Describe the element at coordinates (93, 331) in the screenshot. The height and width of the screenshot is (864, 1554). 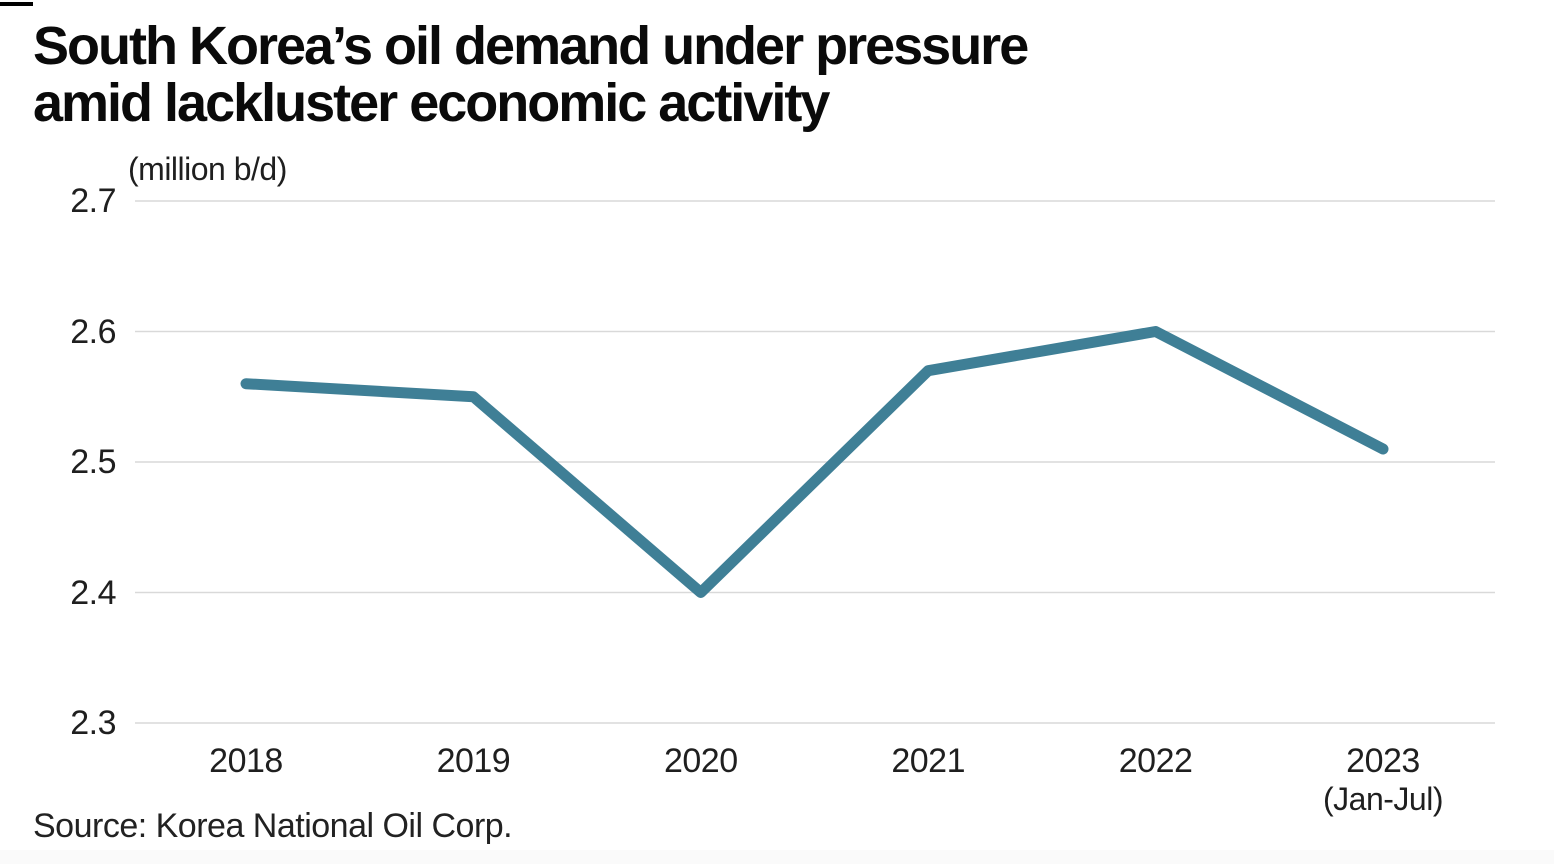
I see `y-tick-label: 2.6` at that location.